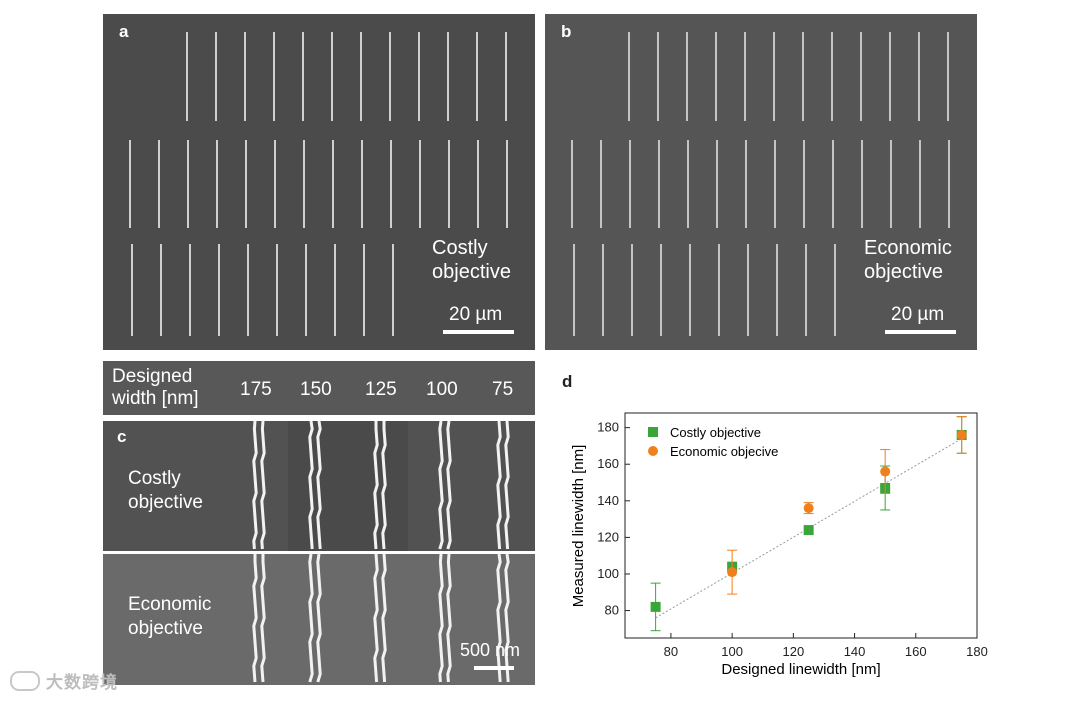  I want to click on x-tick-label: 100, so click(732, 651).